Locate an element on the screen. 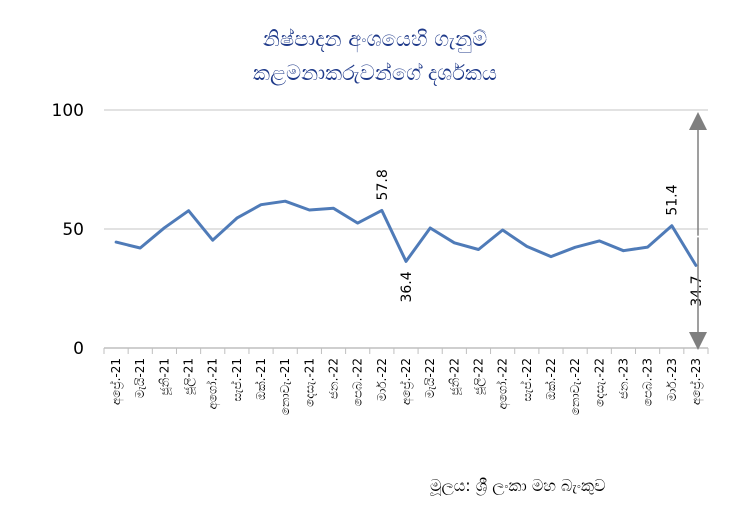 Image resolution: width=750 pixels, height=508 pixels. x-tick-label: අගෝ.-22 is located at coordinates (503, 384).